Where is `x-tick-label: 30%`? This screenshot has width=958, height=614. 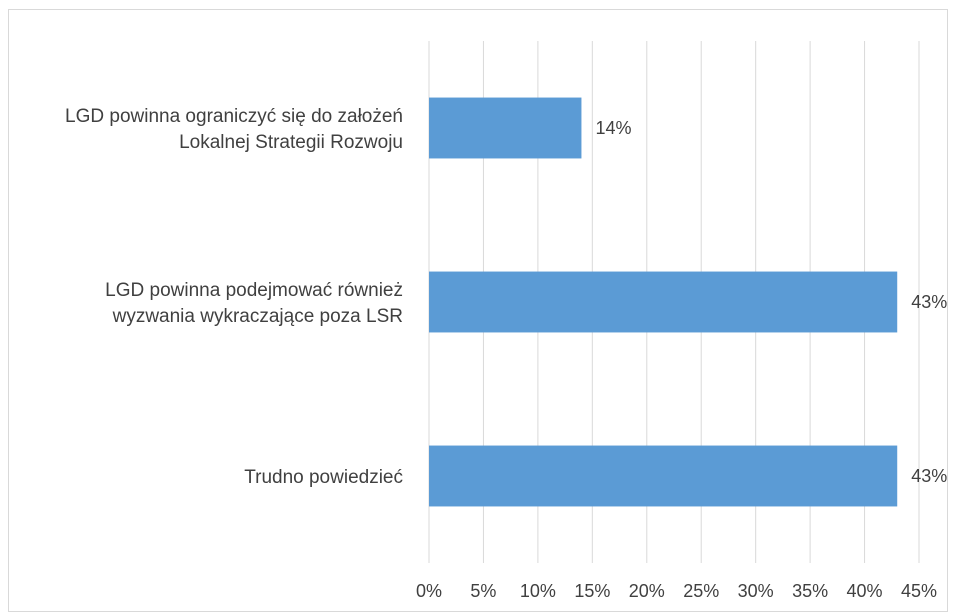
x-tick-label: 30% is located at coordinates (756, 591).